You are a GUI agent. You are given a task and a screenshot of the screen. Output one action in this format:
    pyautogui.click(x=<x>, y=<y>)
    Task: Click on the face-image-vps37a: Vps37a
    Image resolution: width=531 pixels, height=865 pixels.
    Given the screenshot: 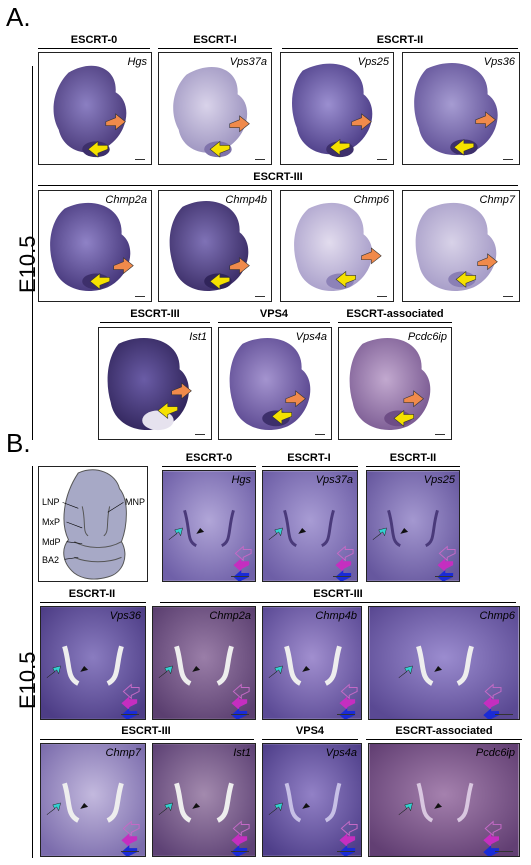 What is the action you would take?
    pyautogui.click(x=310, y=526)
    